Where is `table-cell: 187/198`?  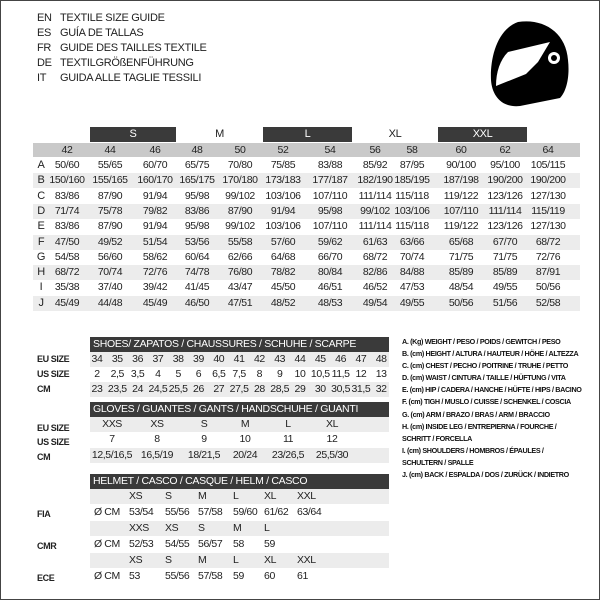 table-cell: 187/198 is located at coordinates (461, 180).